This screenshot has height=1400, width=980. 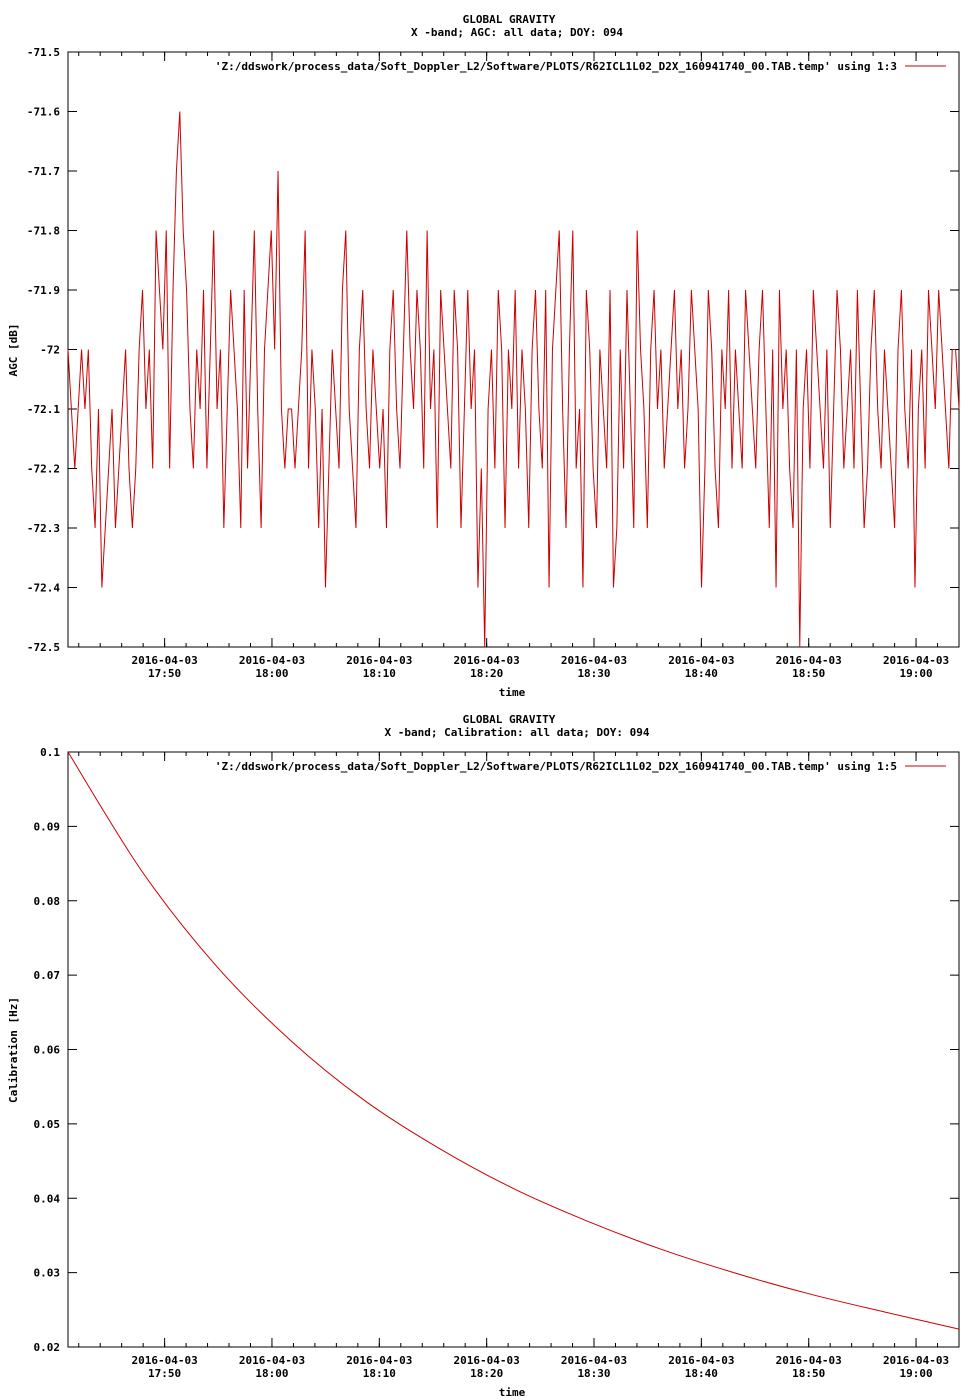 I want to click on y-tick-label: 0.06, so click(x=47, y=1050).